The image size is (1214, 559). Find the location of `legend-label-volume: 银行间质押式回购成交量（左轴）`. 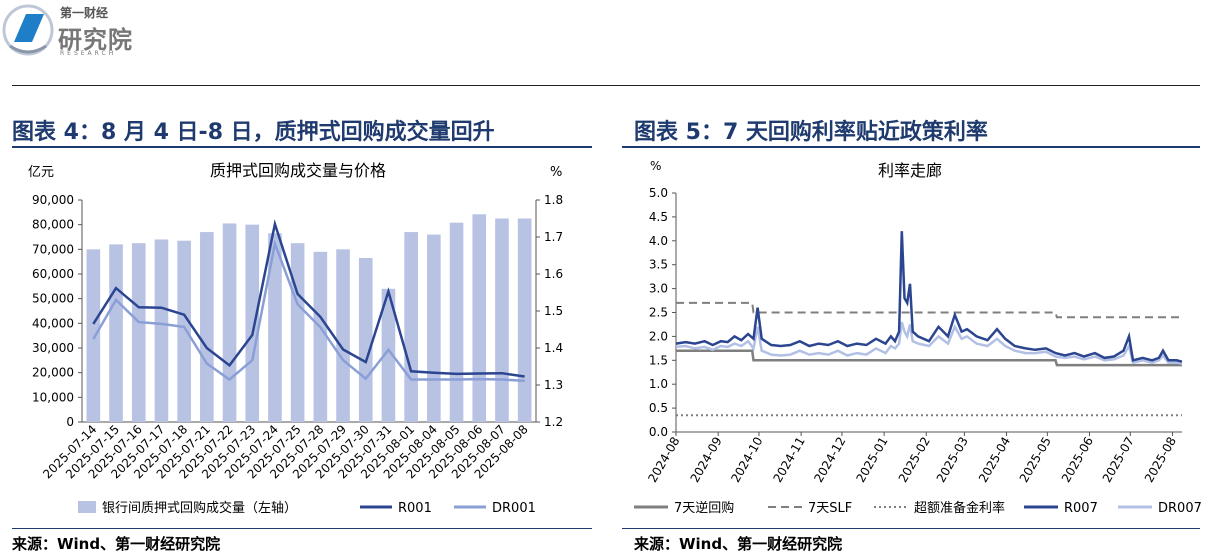

legend-label-volume: 银行间质押式回购成交量（左轴） is located at coordinates (199, 508).